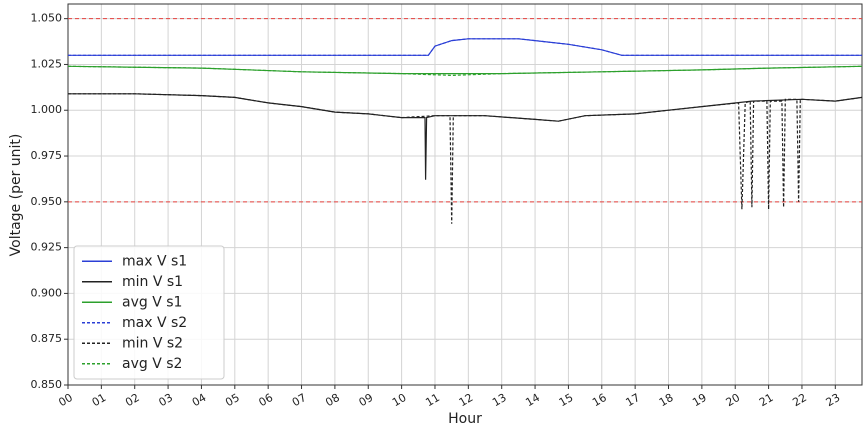  I want to click on legend-label: avg V s1, so click(152, 302).